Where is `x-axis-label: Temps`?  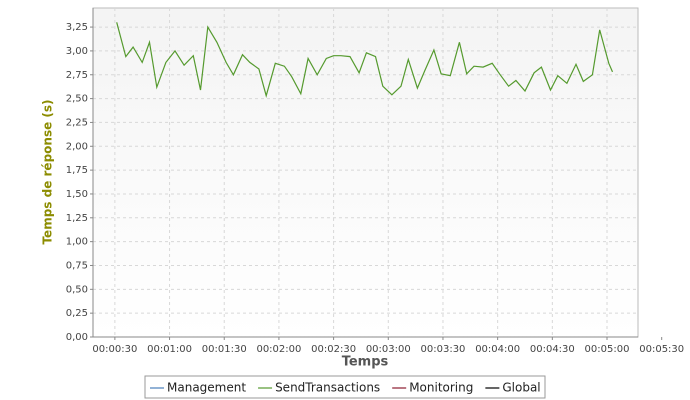
x-axis-label: Temps is located at coordinates (365, 362).